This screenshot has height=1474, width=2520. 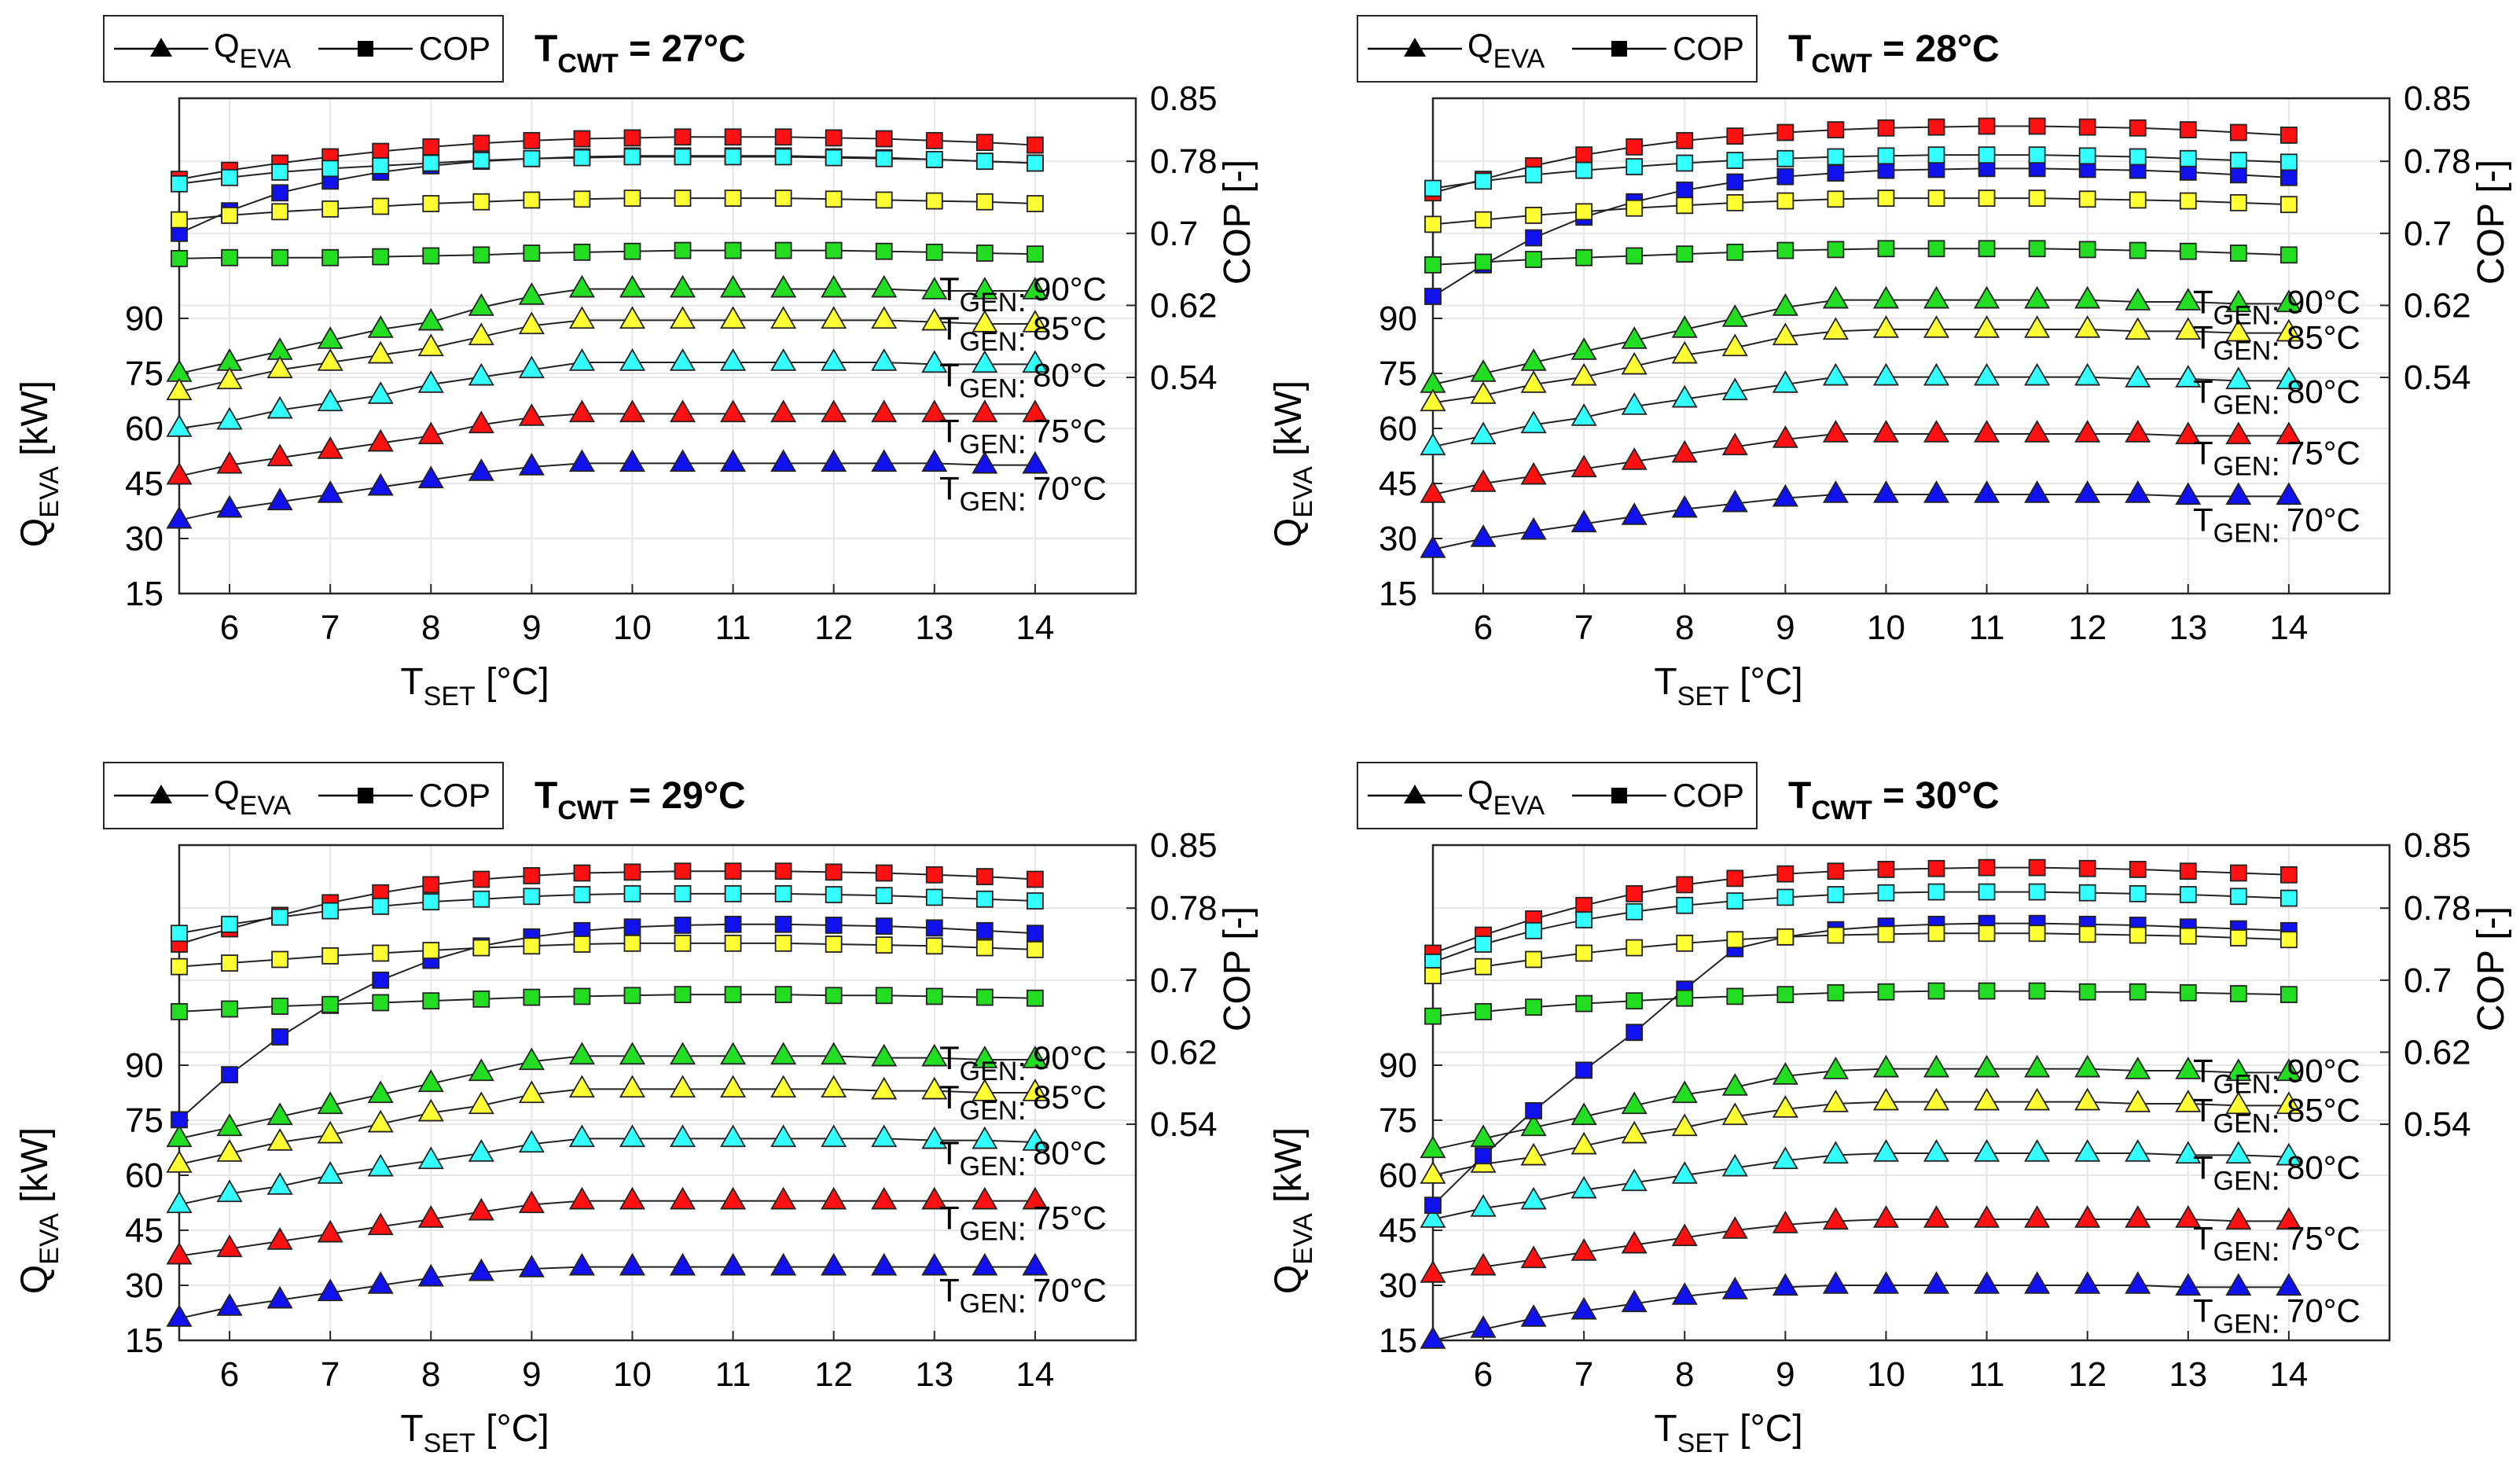 I want to click on gen-label-70: TGEN: 70°C, so click(x=2276, y=1316).